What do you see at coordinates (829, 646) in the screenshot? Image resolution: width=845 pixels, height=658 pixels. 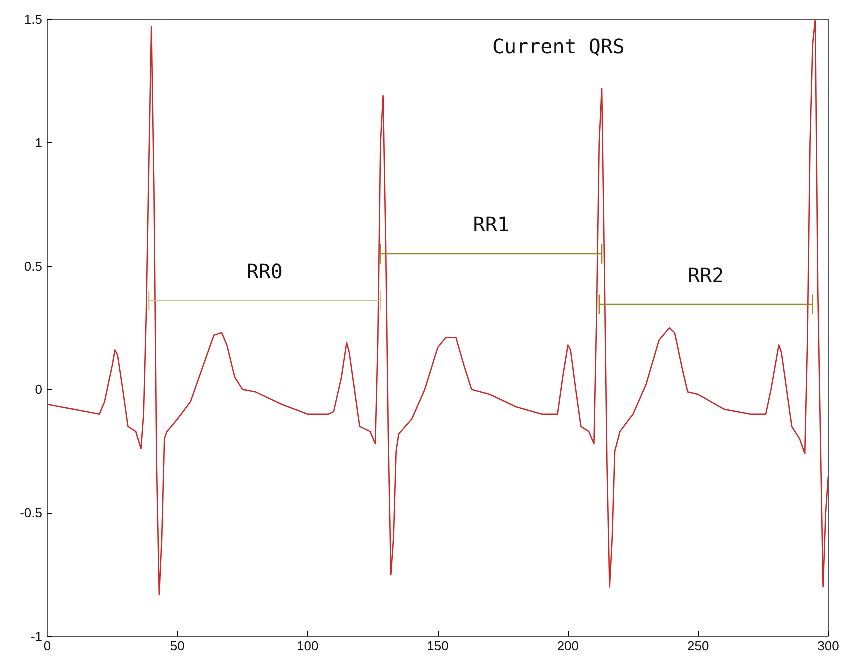 I see `x-tick-label: 300` at bounding box center [829, 646].